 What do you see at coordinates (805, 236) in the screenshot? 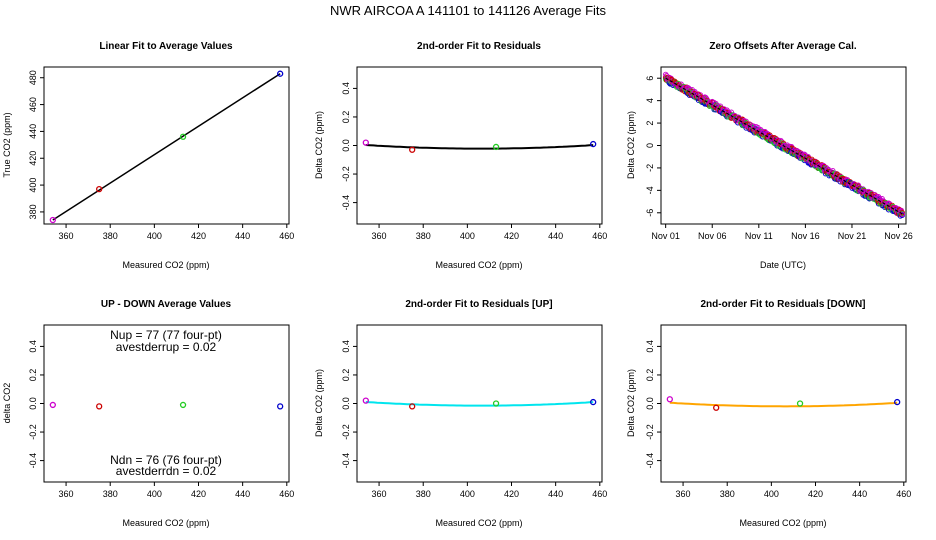
I see `x-tick-label: Nov 16` at bounding box center [805, 236].